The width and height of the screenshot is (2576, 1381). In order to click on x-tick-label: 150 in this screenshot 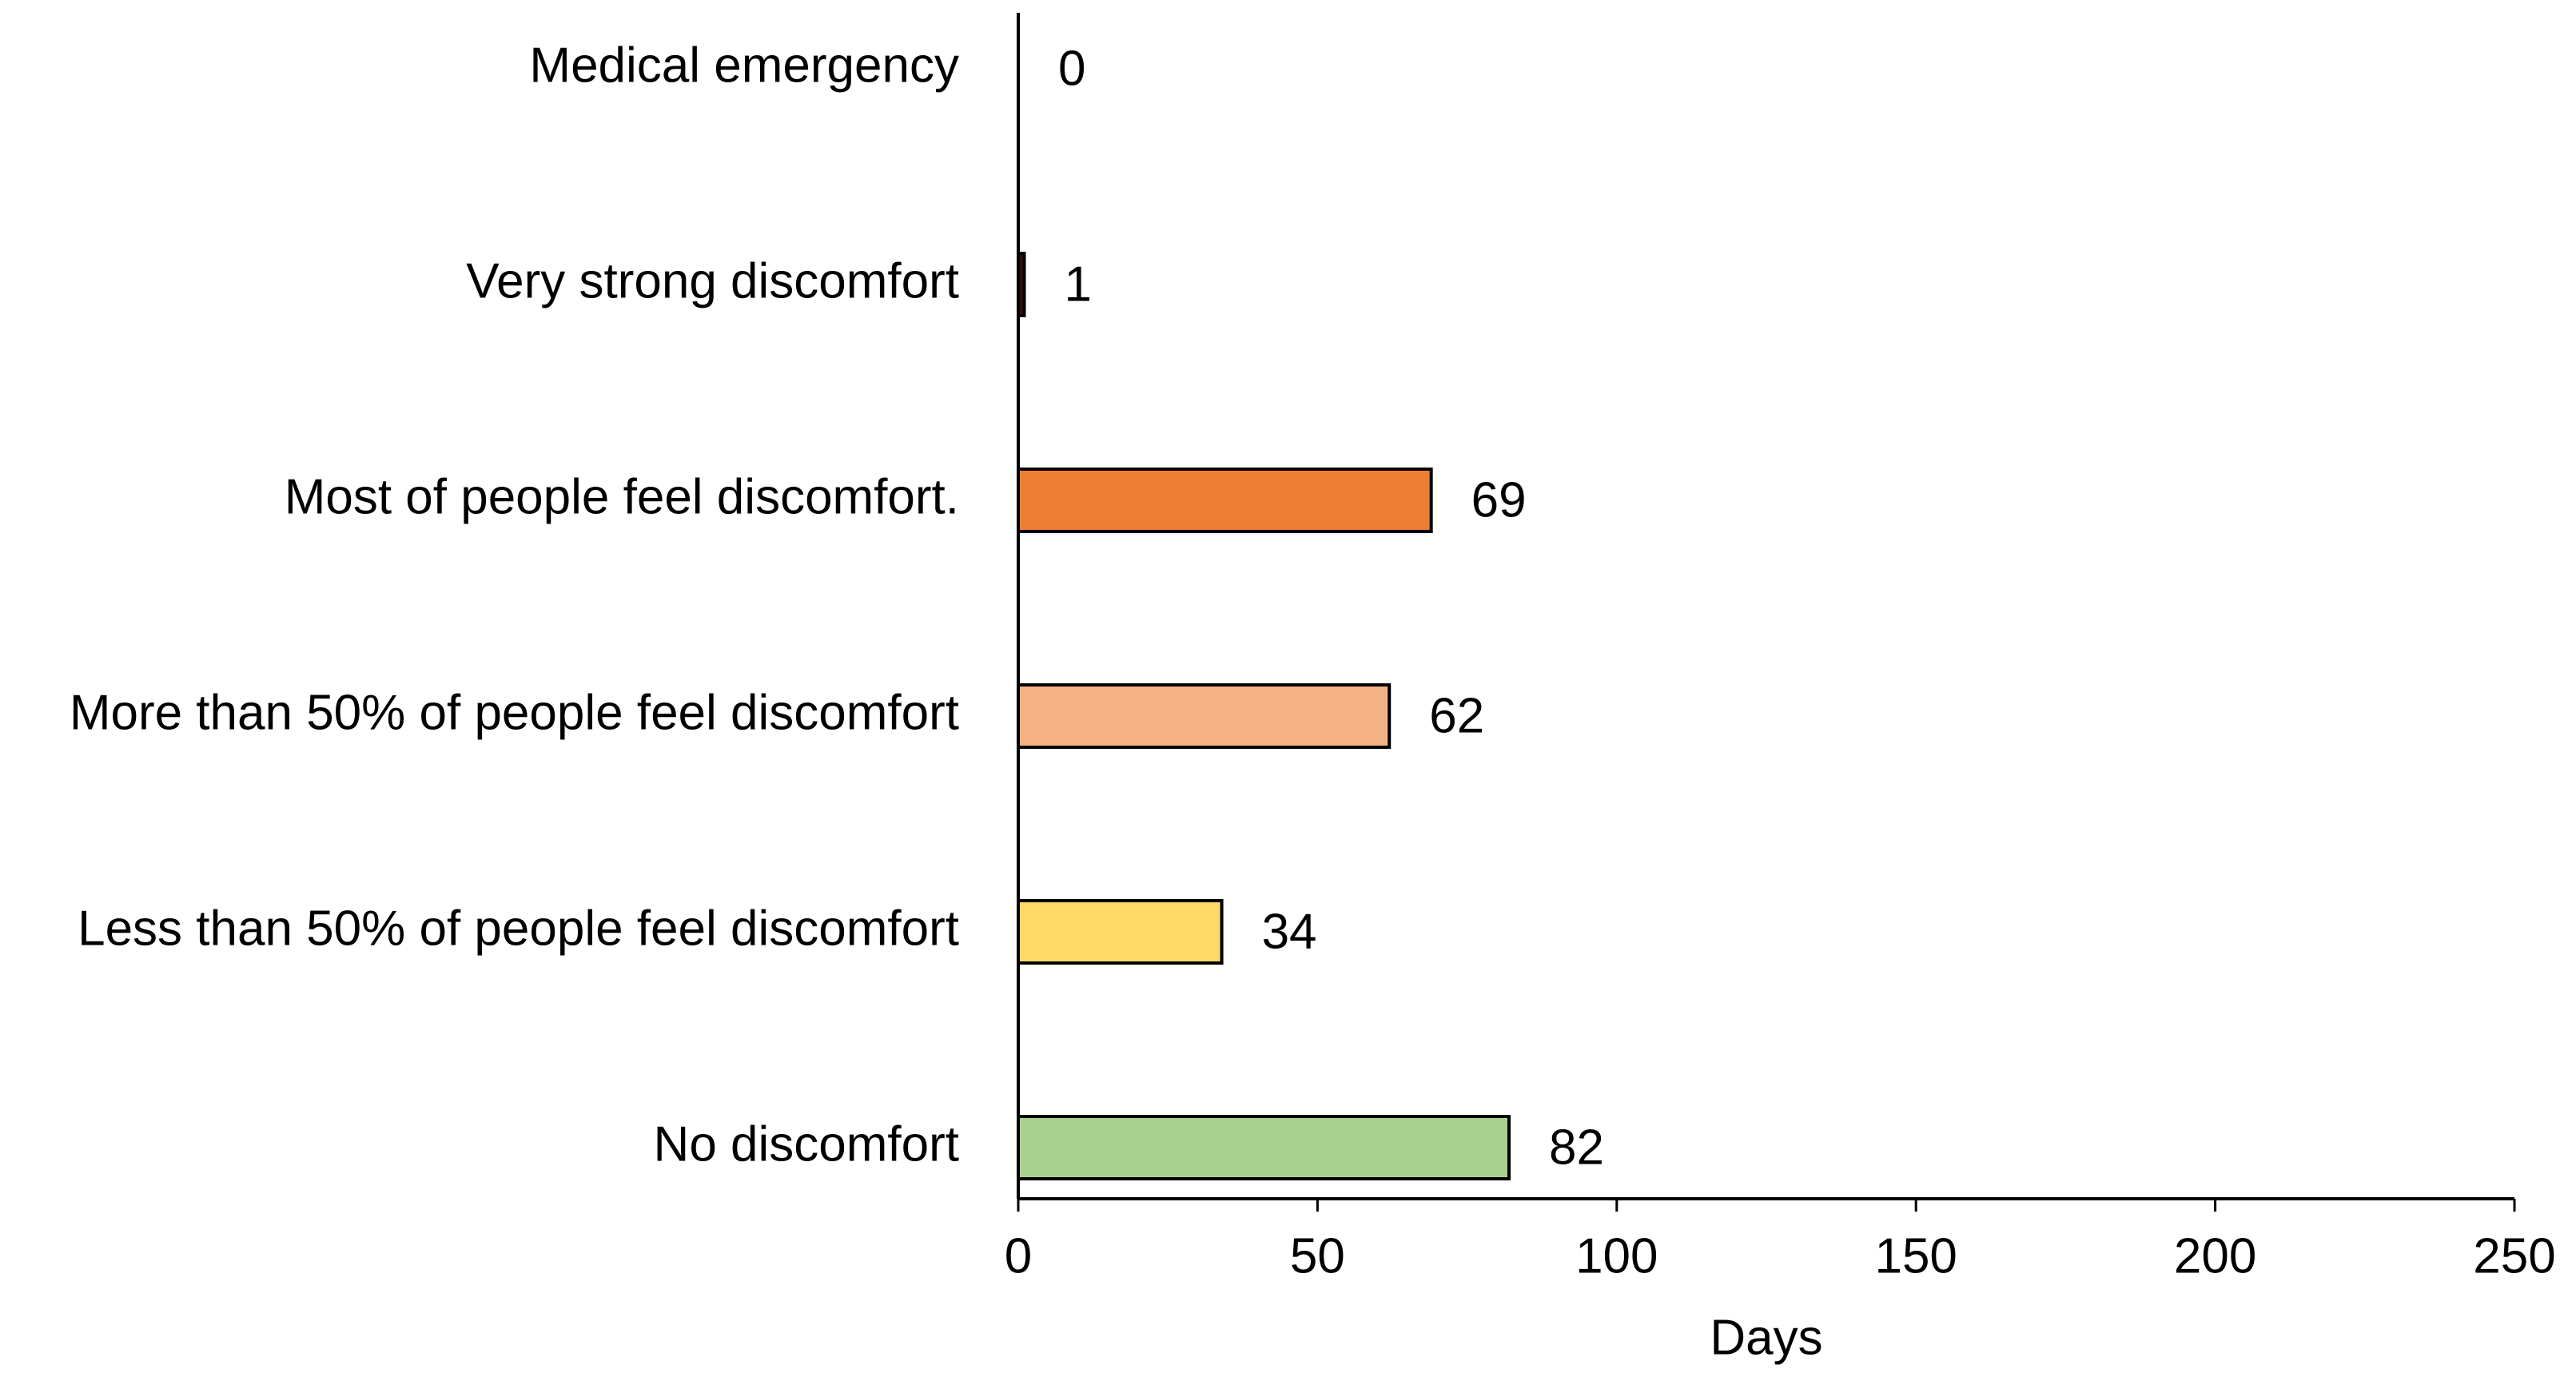, I will do `click(1915, 1255)`.